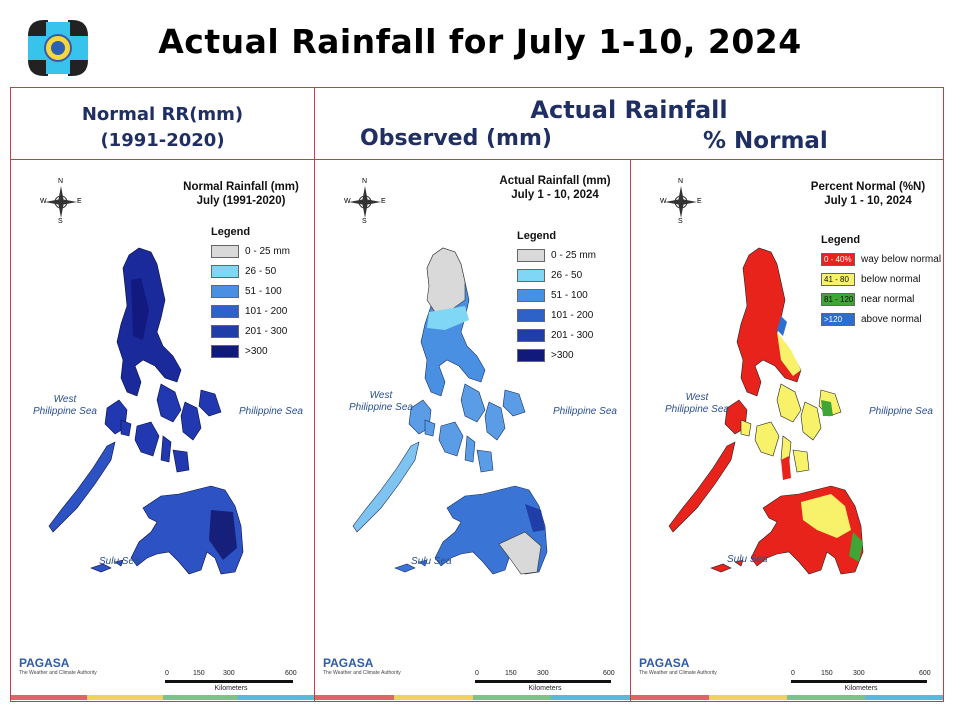  What do you see at coordinates (556, 355) in the screenshot?
I see `legend-item: >300` at bounding box center [556, 355].